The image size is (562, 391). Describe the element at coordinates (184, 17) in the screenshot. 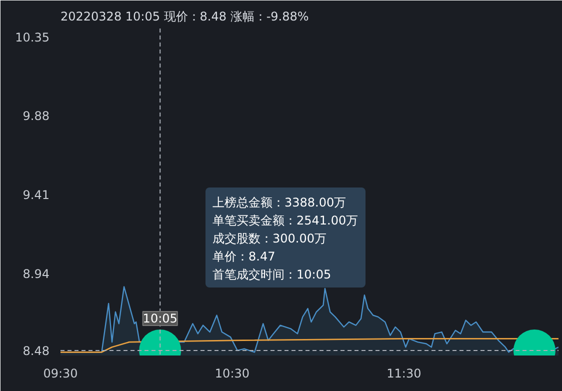

I see `chart-title: 20220328 10:05 现价：8.48 涨幅：-9.88%` at that location.